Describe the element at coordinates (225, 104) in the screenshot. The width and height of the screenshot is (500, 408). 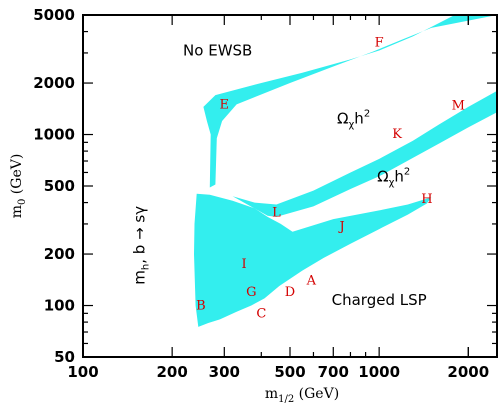
I see `benchmark-point-e: E` at that location.